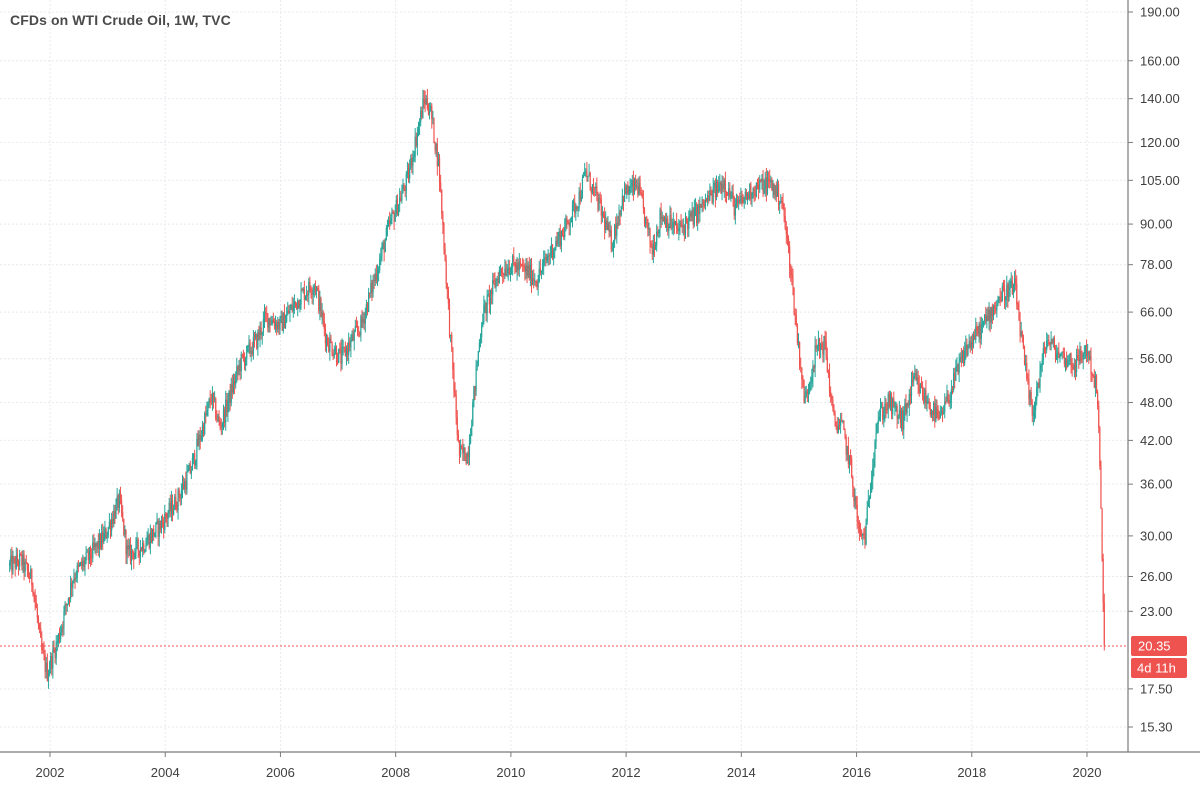 The image size is (1200, 792). What do you see at coordinates (1156, 402) in the screenshot?
I see `y-tick-label: 48.00` at bounding box center [1156, 402].